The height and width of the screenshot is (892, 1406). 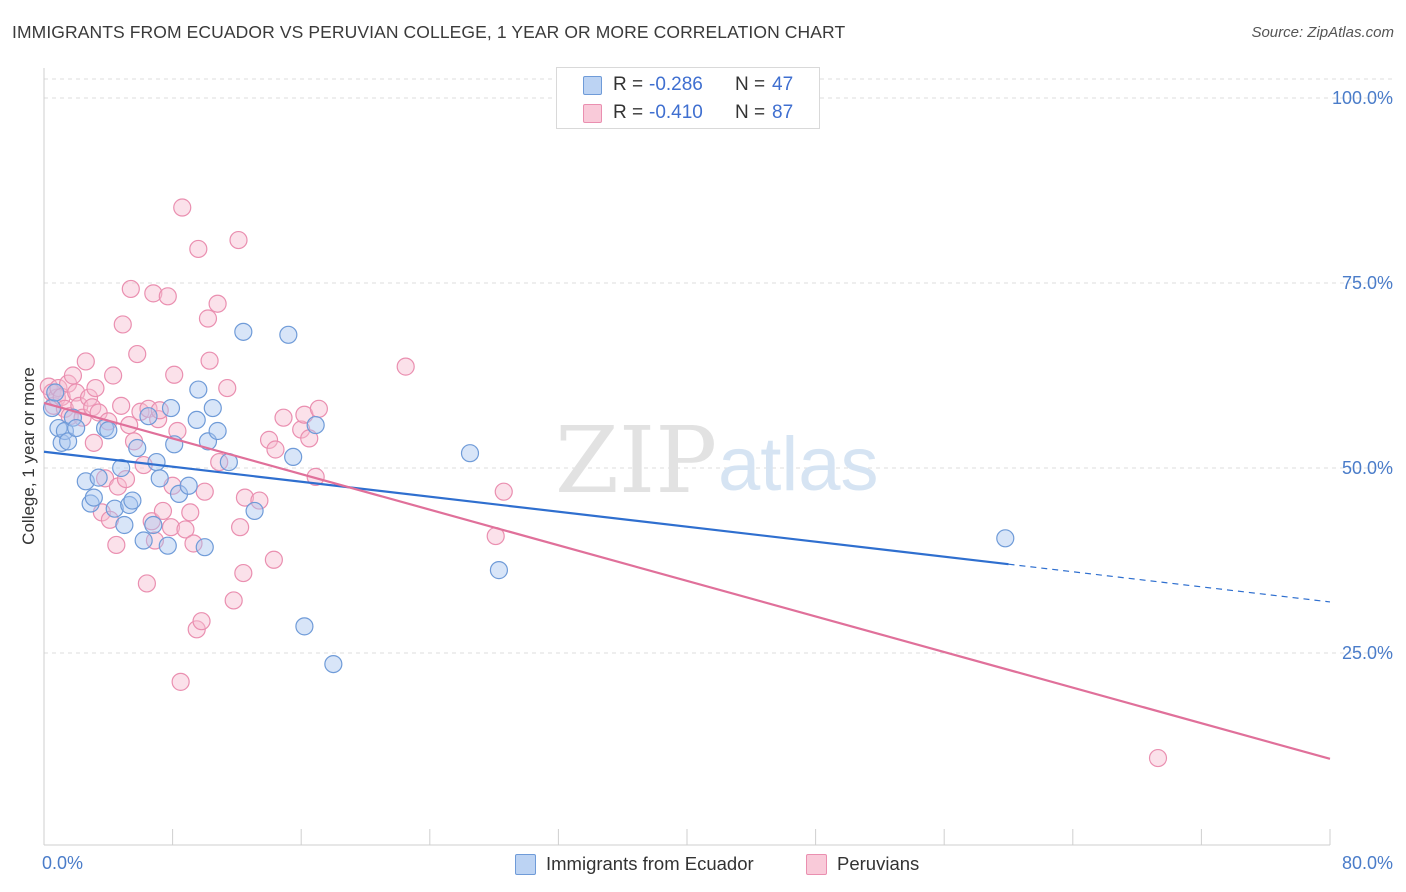 I want to click on legend-row-peruvians: R = -0.410 N = 87, so click(x=688, y=114).